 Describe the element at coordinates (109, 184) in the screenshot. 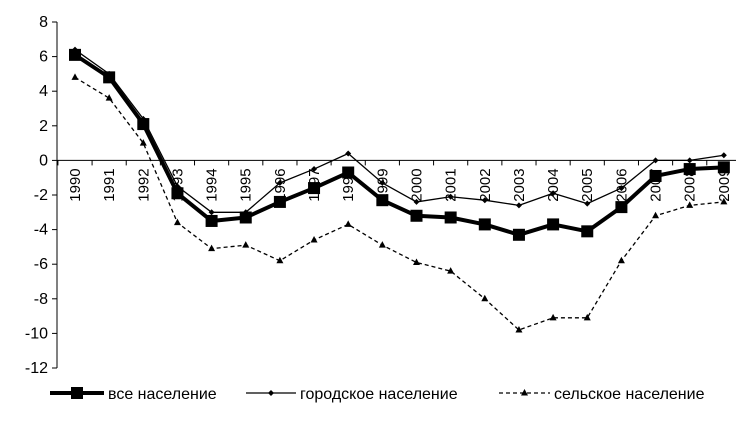

I see `x-tick-label: 1991` at that location.